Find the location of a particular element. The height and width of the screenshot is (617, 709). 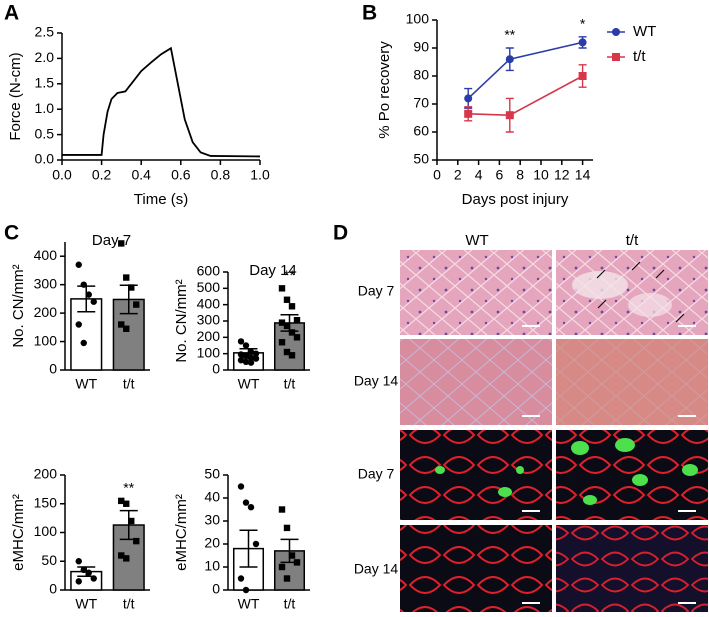

x-tick-label: 4 is located at coordinates (479, 175).